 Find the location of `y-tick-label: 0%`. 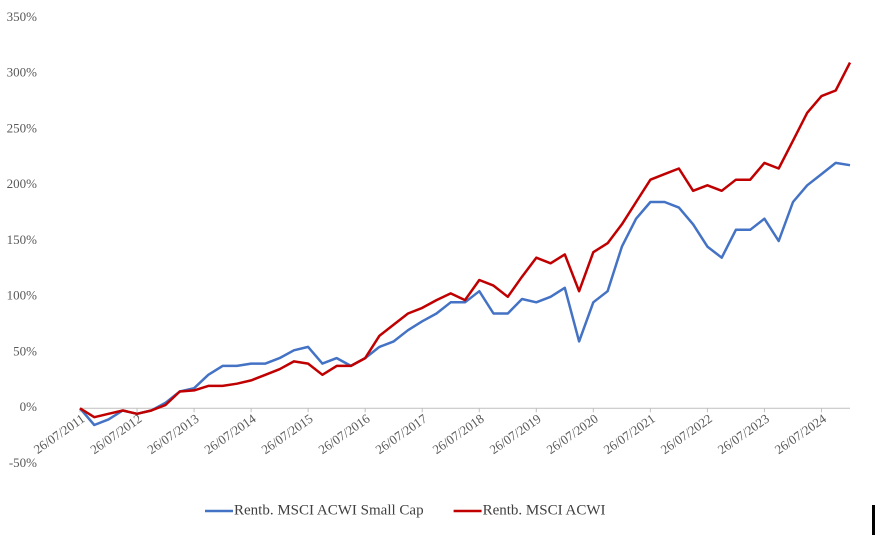

y-tick-label: 0% is located at coordinates (29, 406).